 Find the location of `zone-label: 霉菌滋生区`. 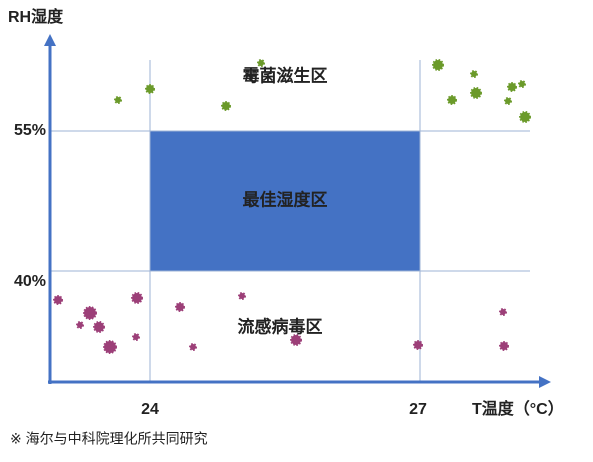

zone-label: 霉菌滋生区 is located at coordinates (285, 75).